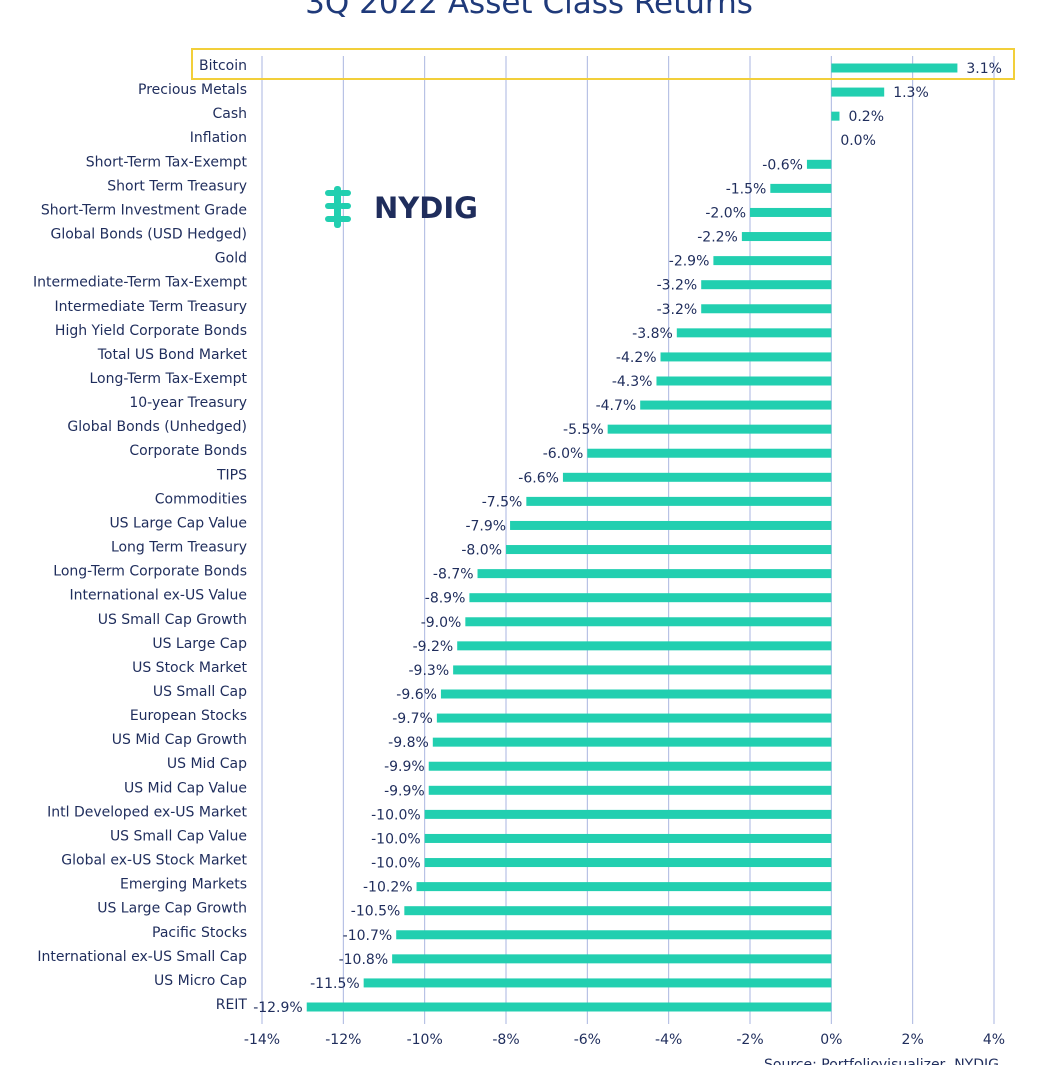 Image resolution: width=1058 pixels, height=1065 pixels. I want to click on category-label: Long-Term Tax-Exempt, so click(168, 379).